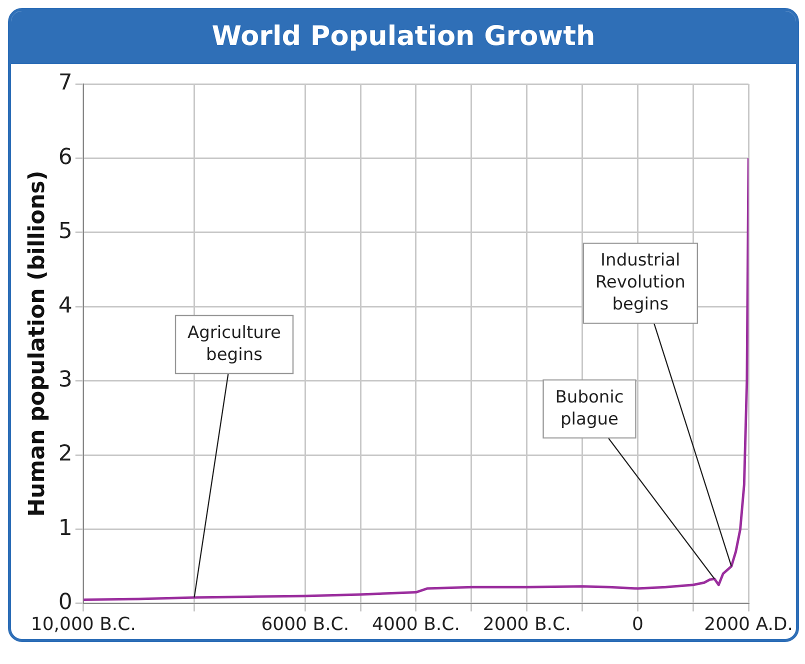 The width and height of the screenshot is (805, 664). I want to click on x-tick-label: 2000 A.D., so click(749, 624).